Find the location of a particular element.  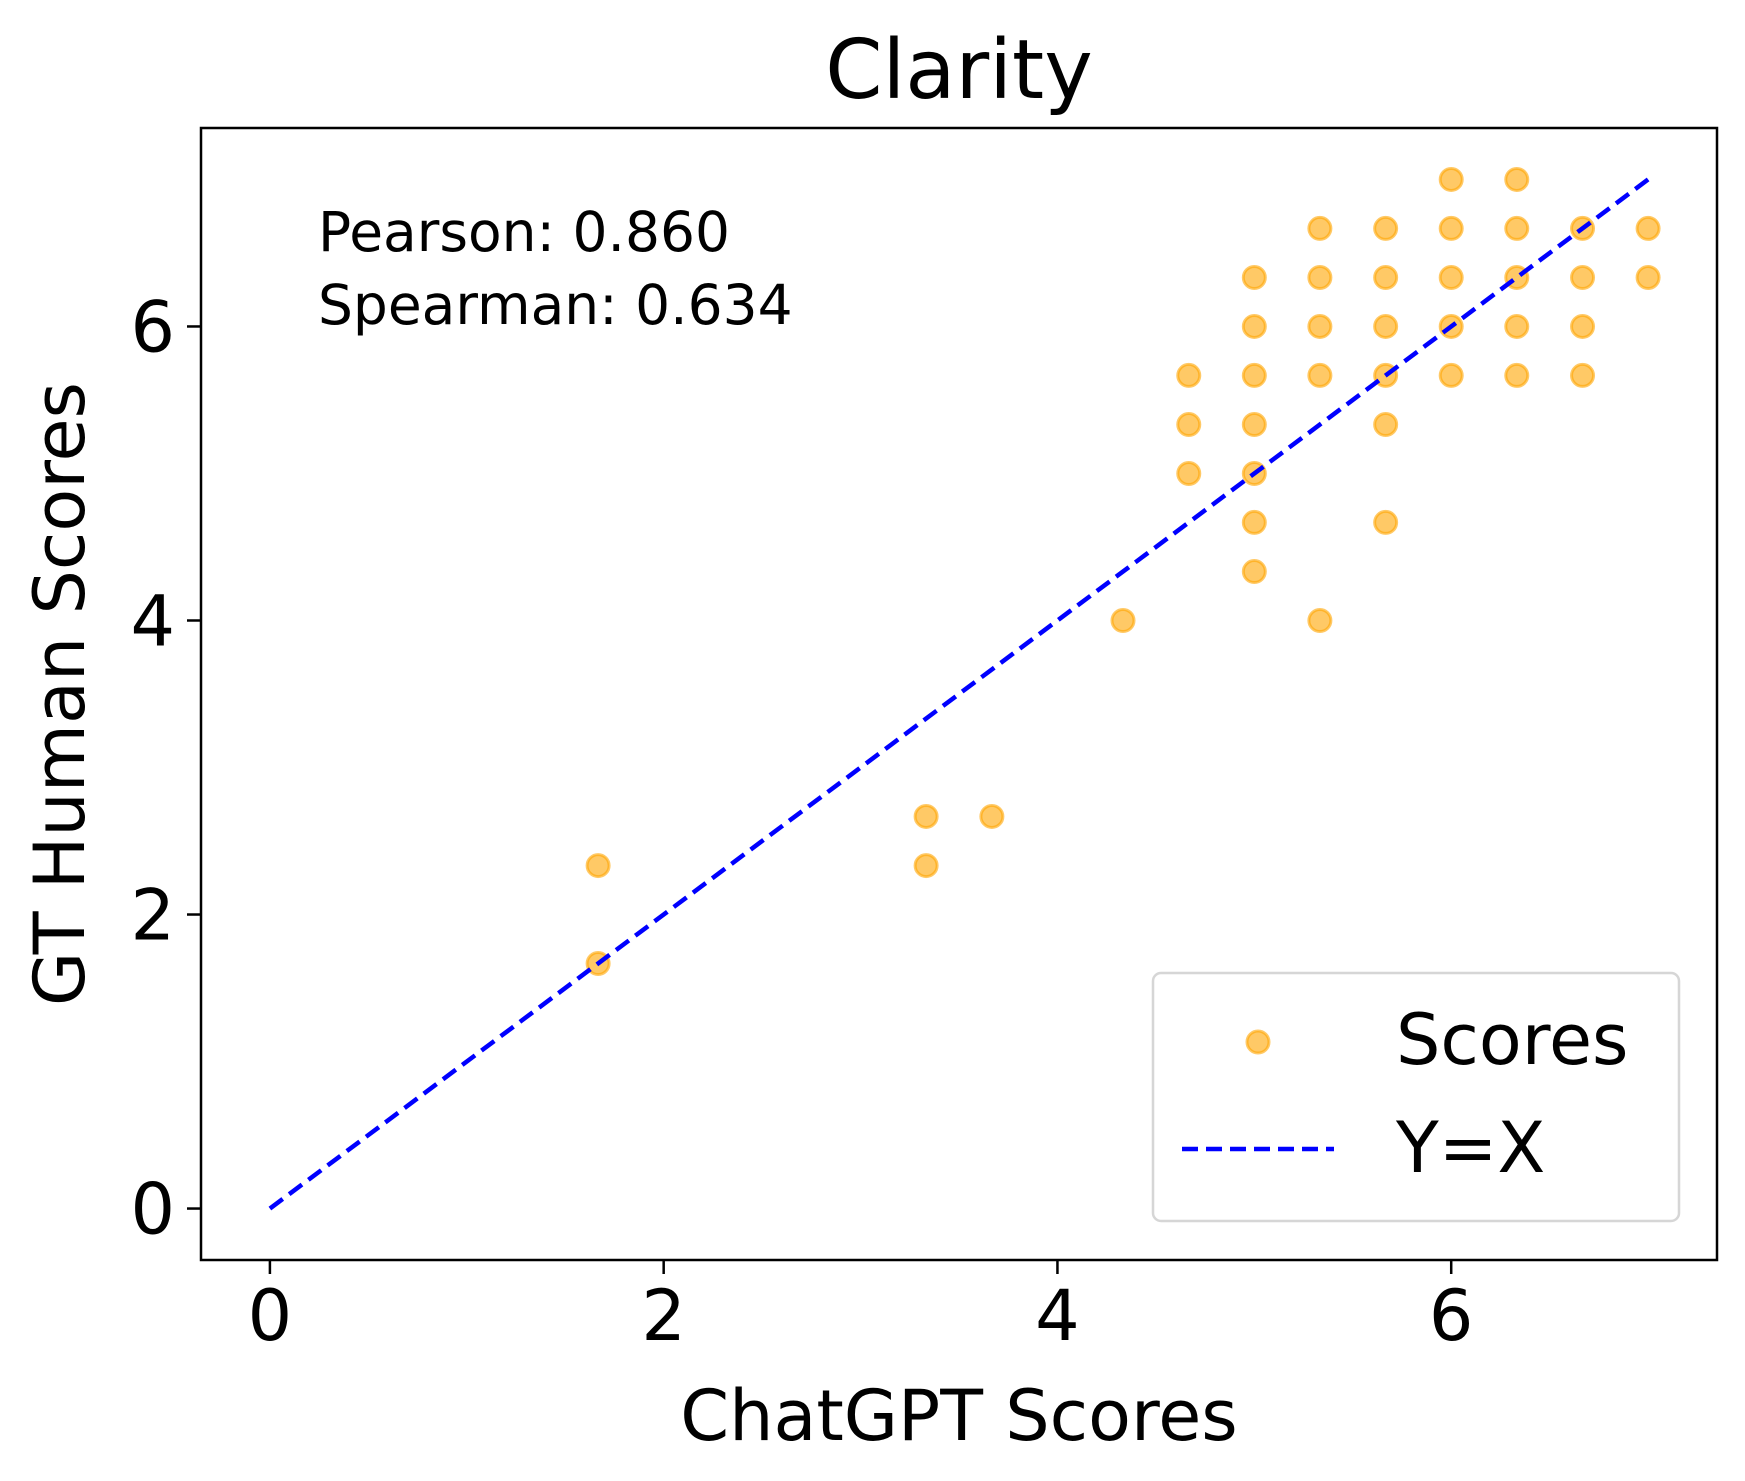

x-tick-label: 2 is located at coordinates (663, 1316).